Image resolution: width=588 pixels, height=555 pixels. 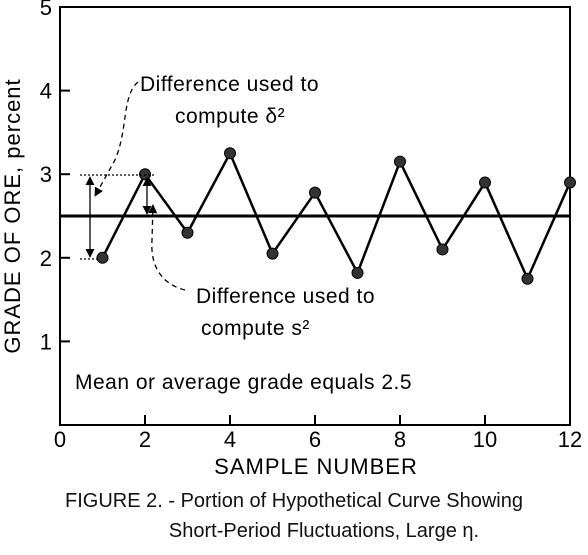 I want to click on s-leader, so click(x=167, y=247).